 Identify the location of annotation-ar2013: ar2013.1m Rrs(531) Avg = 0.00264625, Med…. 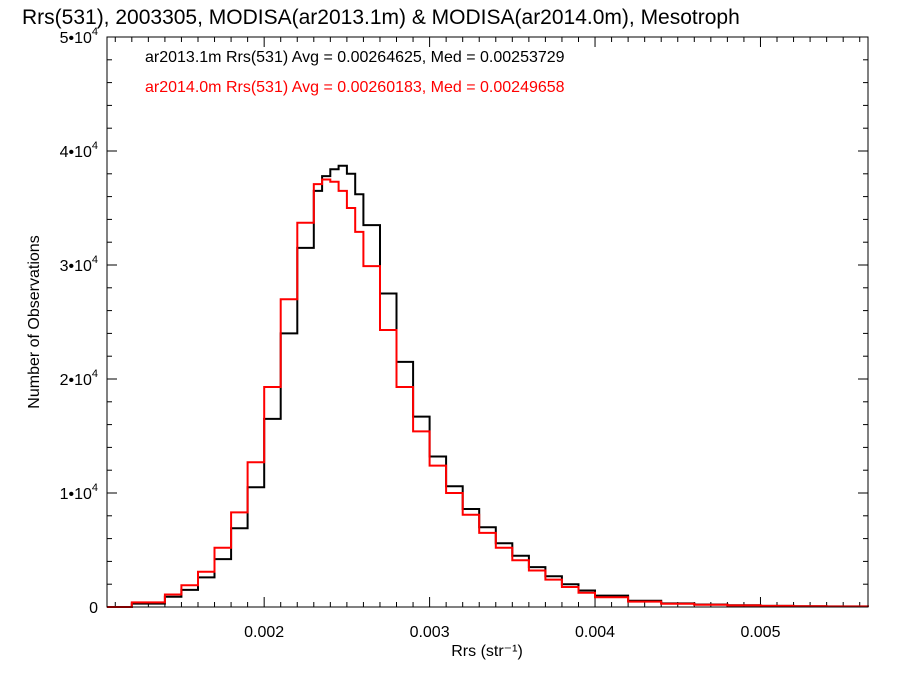
(355, 57).